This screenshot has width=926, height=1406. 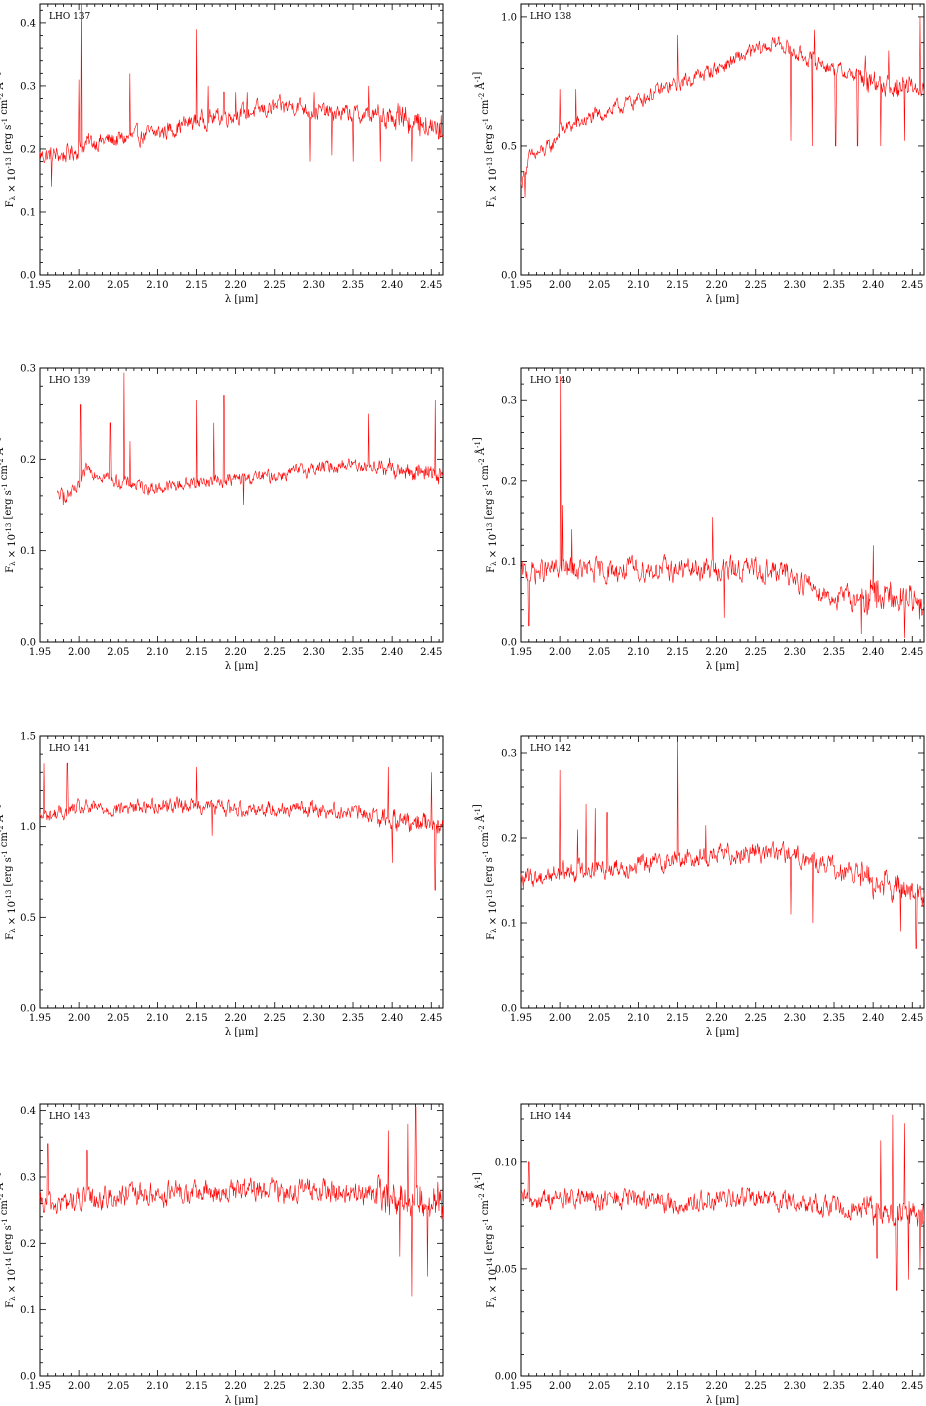 What do you see at coordinates (28, 737) in the screenshot?
I see `y-tick-label: 1.5` at bounding box center [28, 737].